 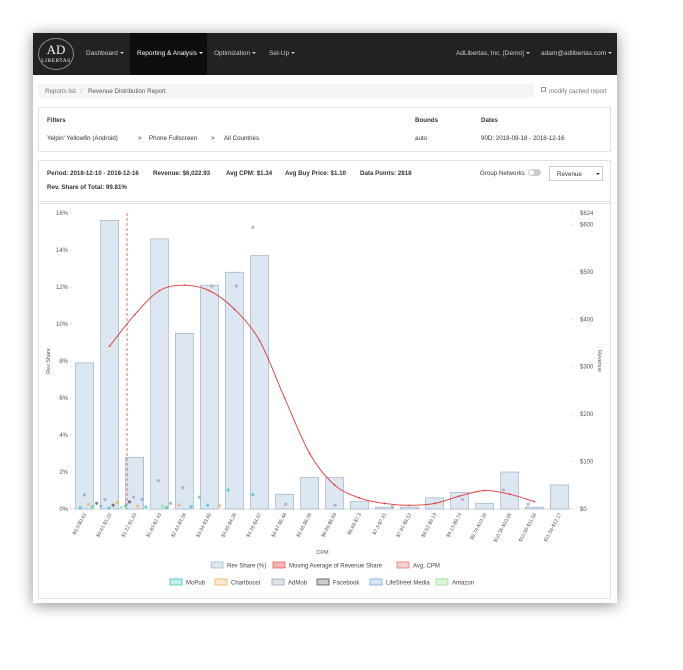 I want to click on y-tick-label: 10%, so click(x=62, y=325).